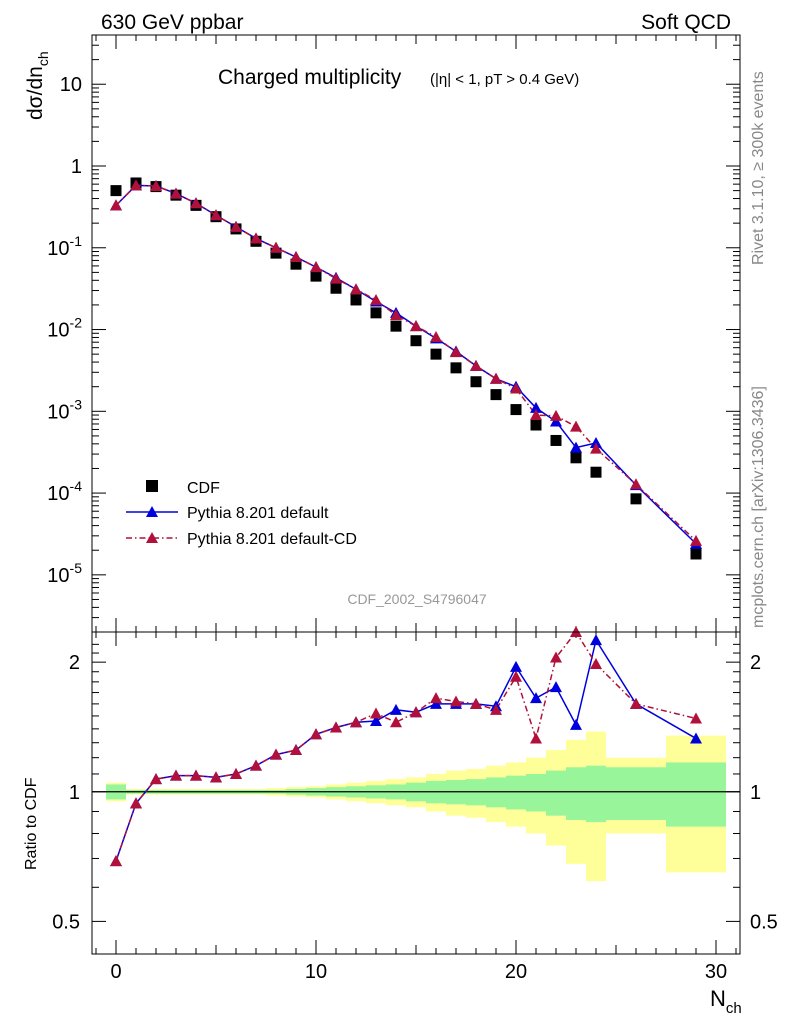  I want to click on uncertainty-bands, so click(416, 806).